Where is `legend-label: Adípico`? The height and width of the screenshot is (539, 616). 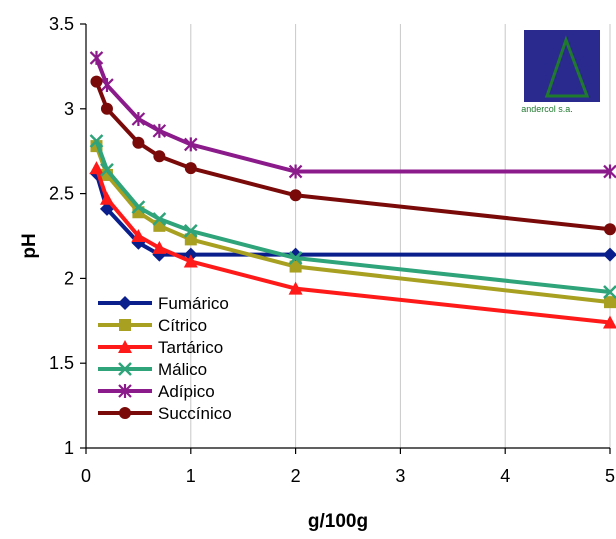 legend-label: Adípico is located at coordinates (186, 391).